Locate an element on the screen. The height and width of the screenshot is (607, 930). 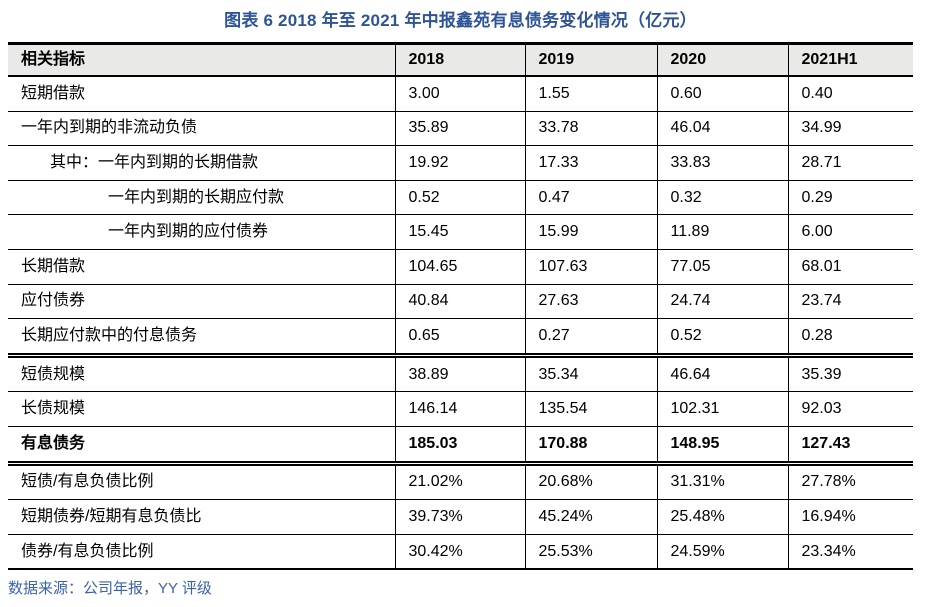
header-cell-2018: 2018 is located at coordinates (459, 60).